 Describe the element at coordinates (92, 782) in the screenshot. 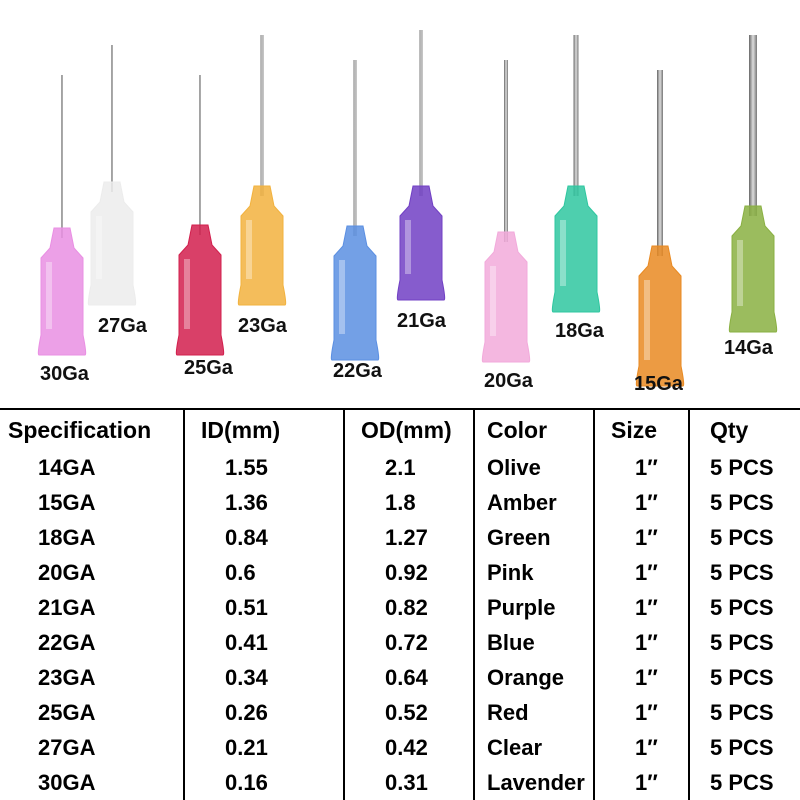

I see `table-cell: 30GA` at that location.